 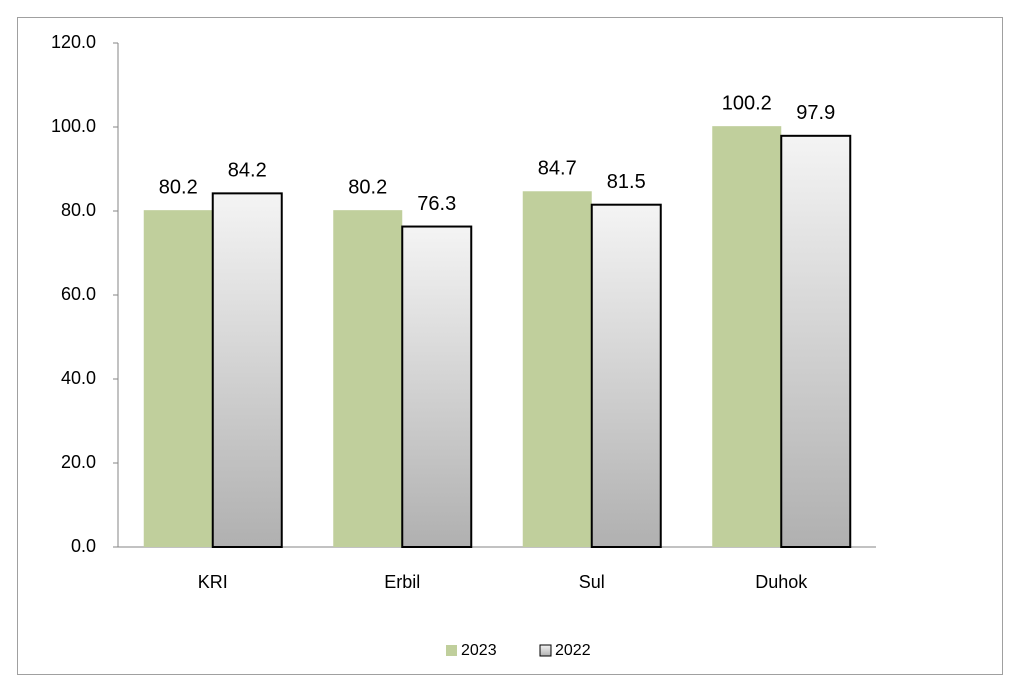 I want to click on legend-label: 2023, so click(x=479, y=650).